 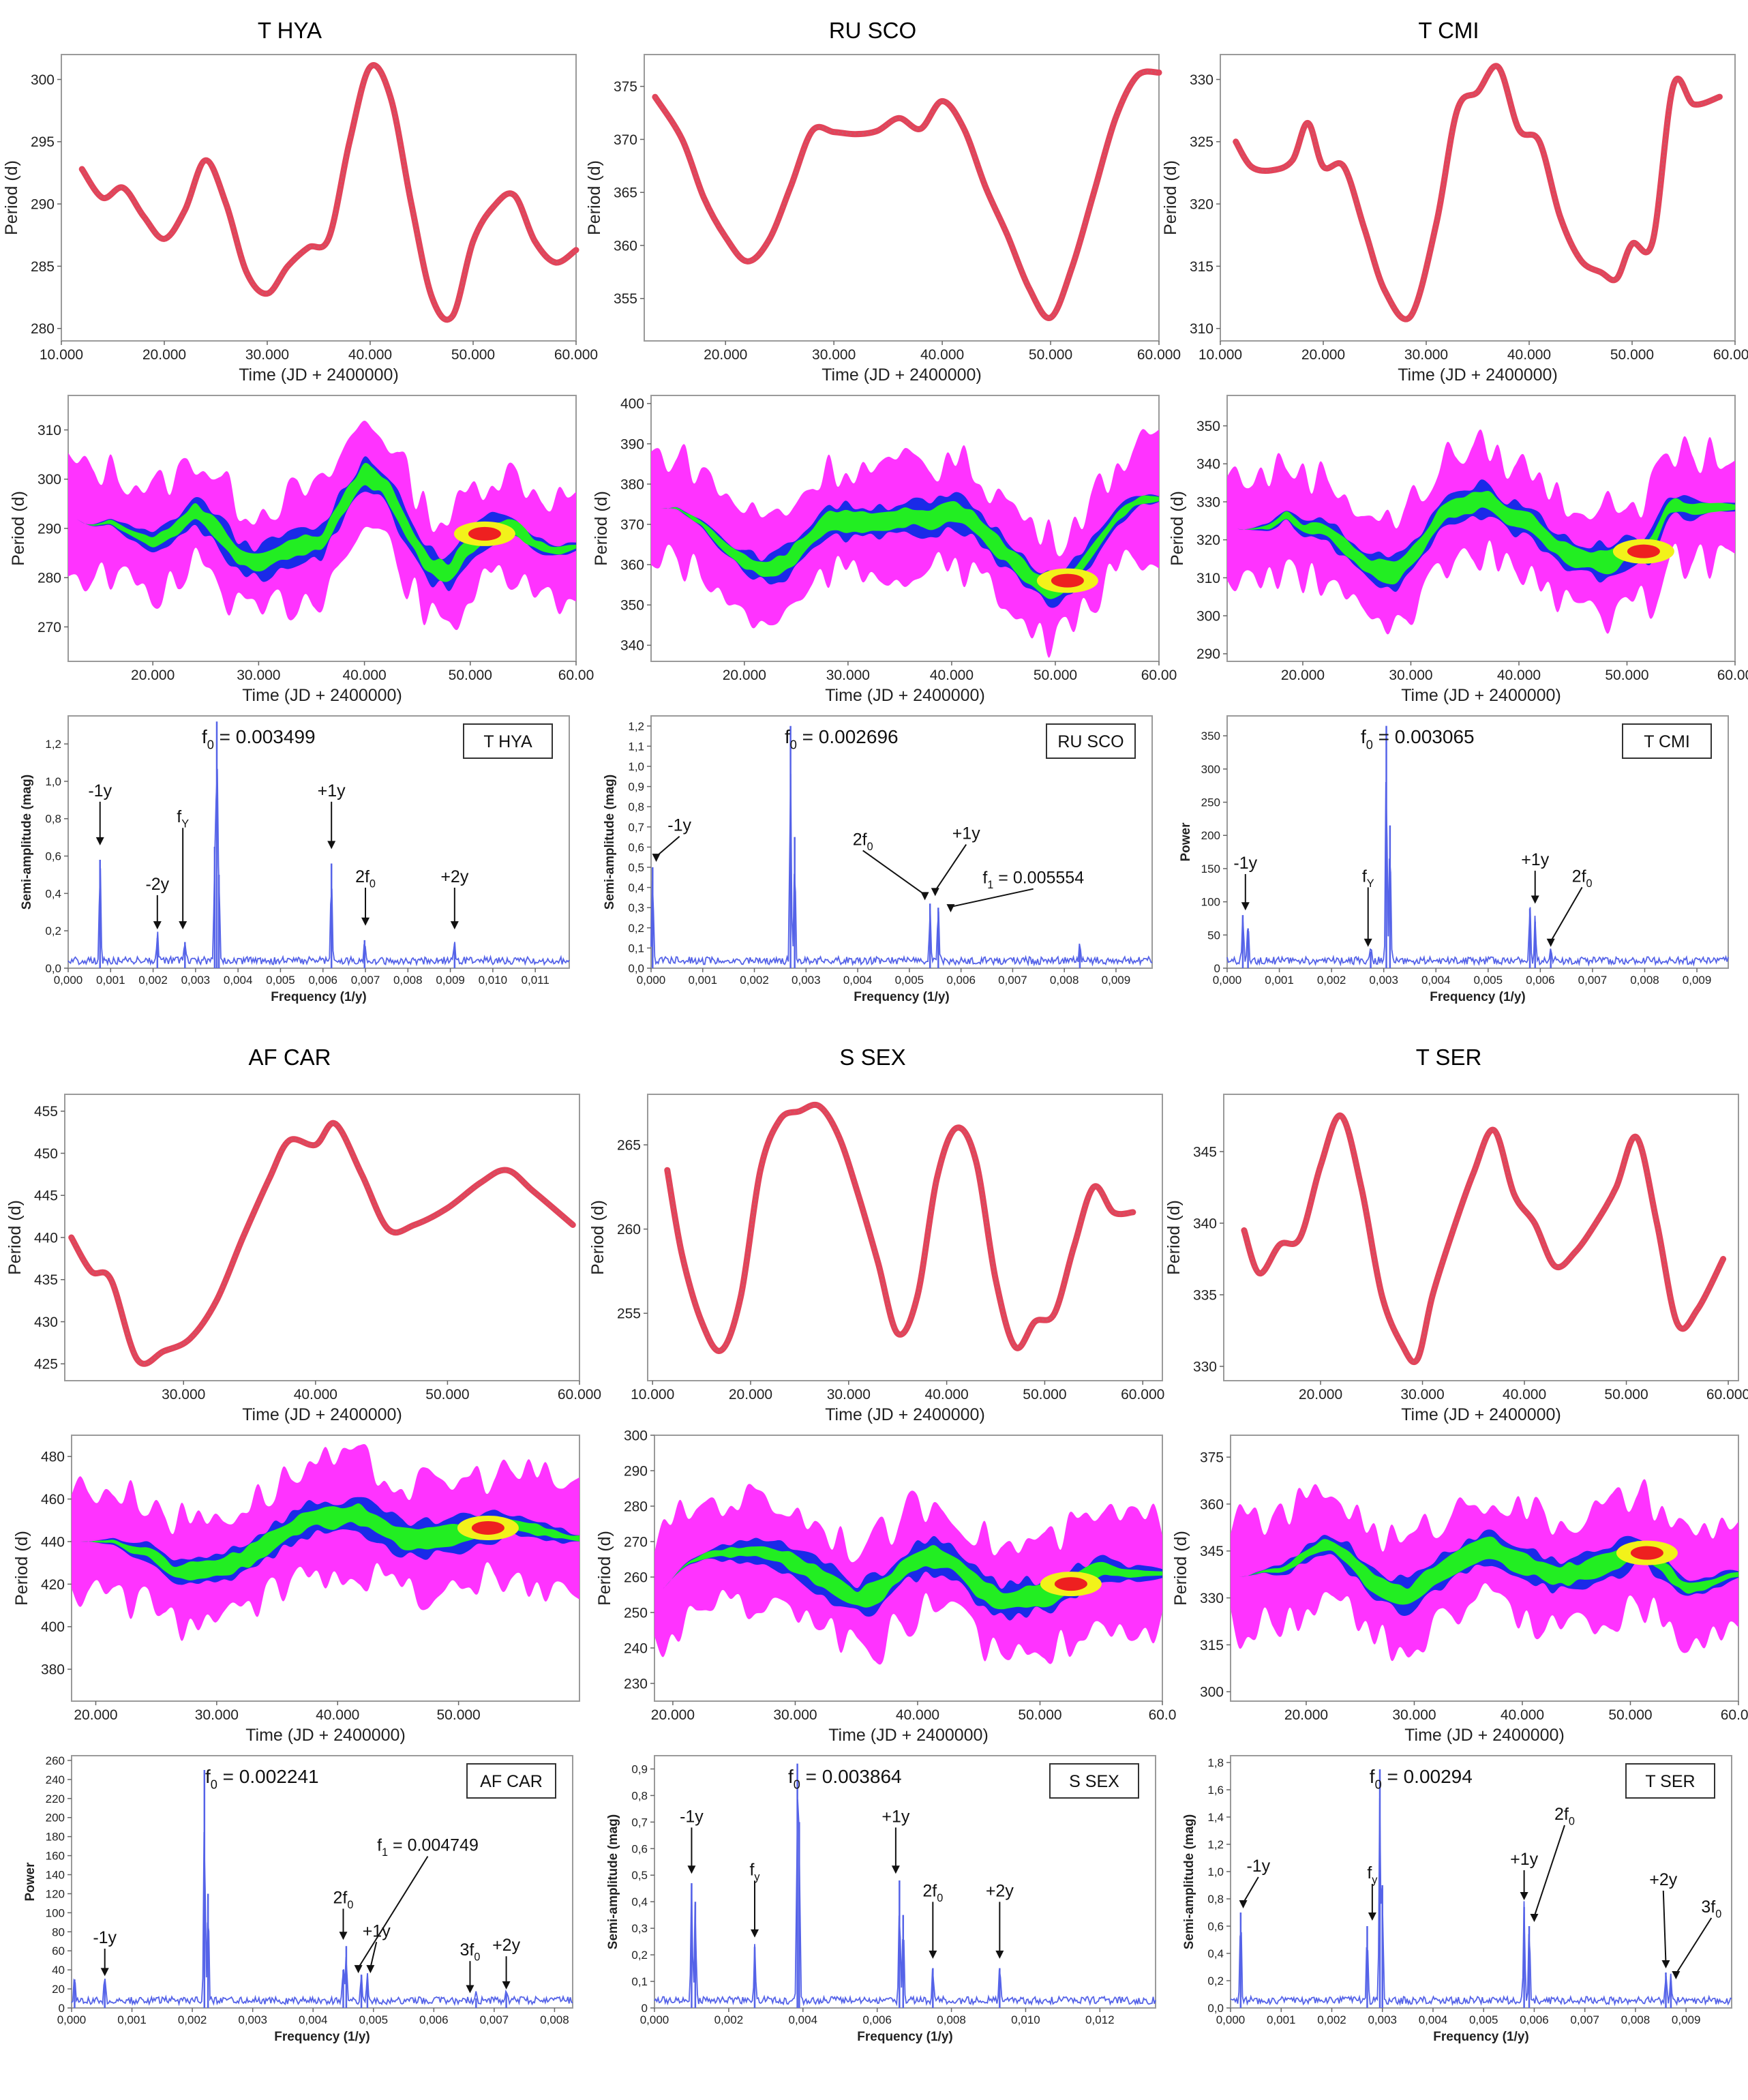 I want to click on y-tick-label: 290, so click(x=1208, y=654).